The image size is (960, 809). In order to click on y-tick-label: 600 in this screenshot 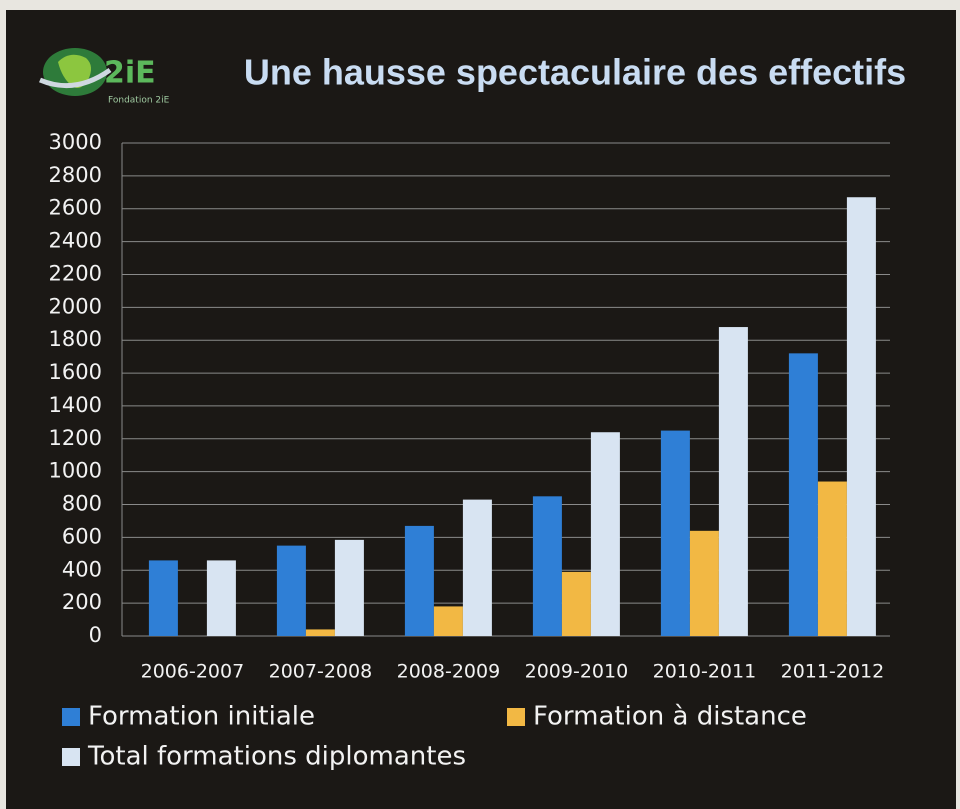, I will do `click(82, 536)`.